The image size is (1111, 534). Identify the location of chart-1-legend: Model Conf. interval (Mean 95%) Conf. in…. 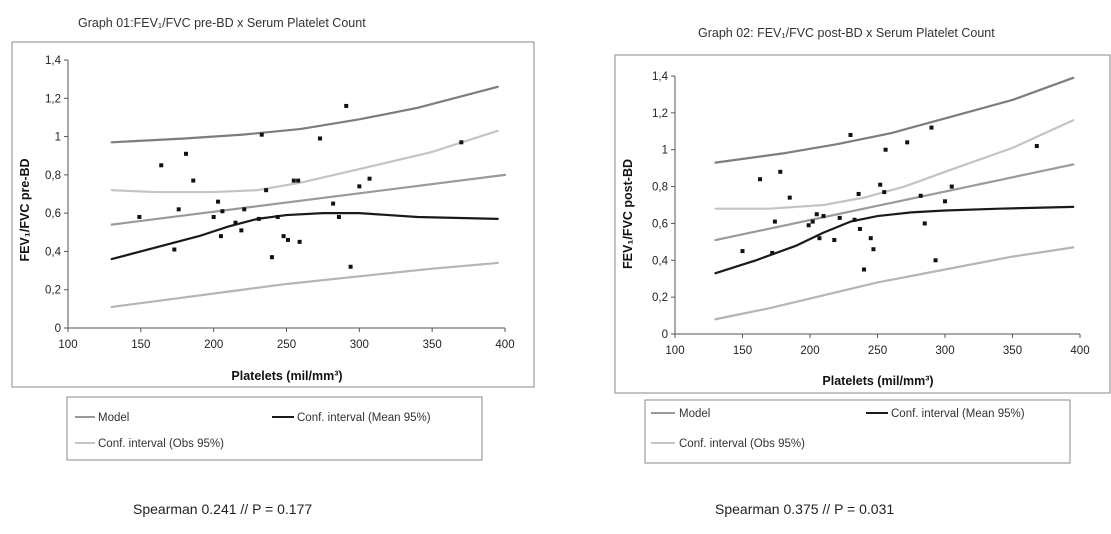
(253, 431).